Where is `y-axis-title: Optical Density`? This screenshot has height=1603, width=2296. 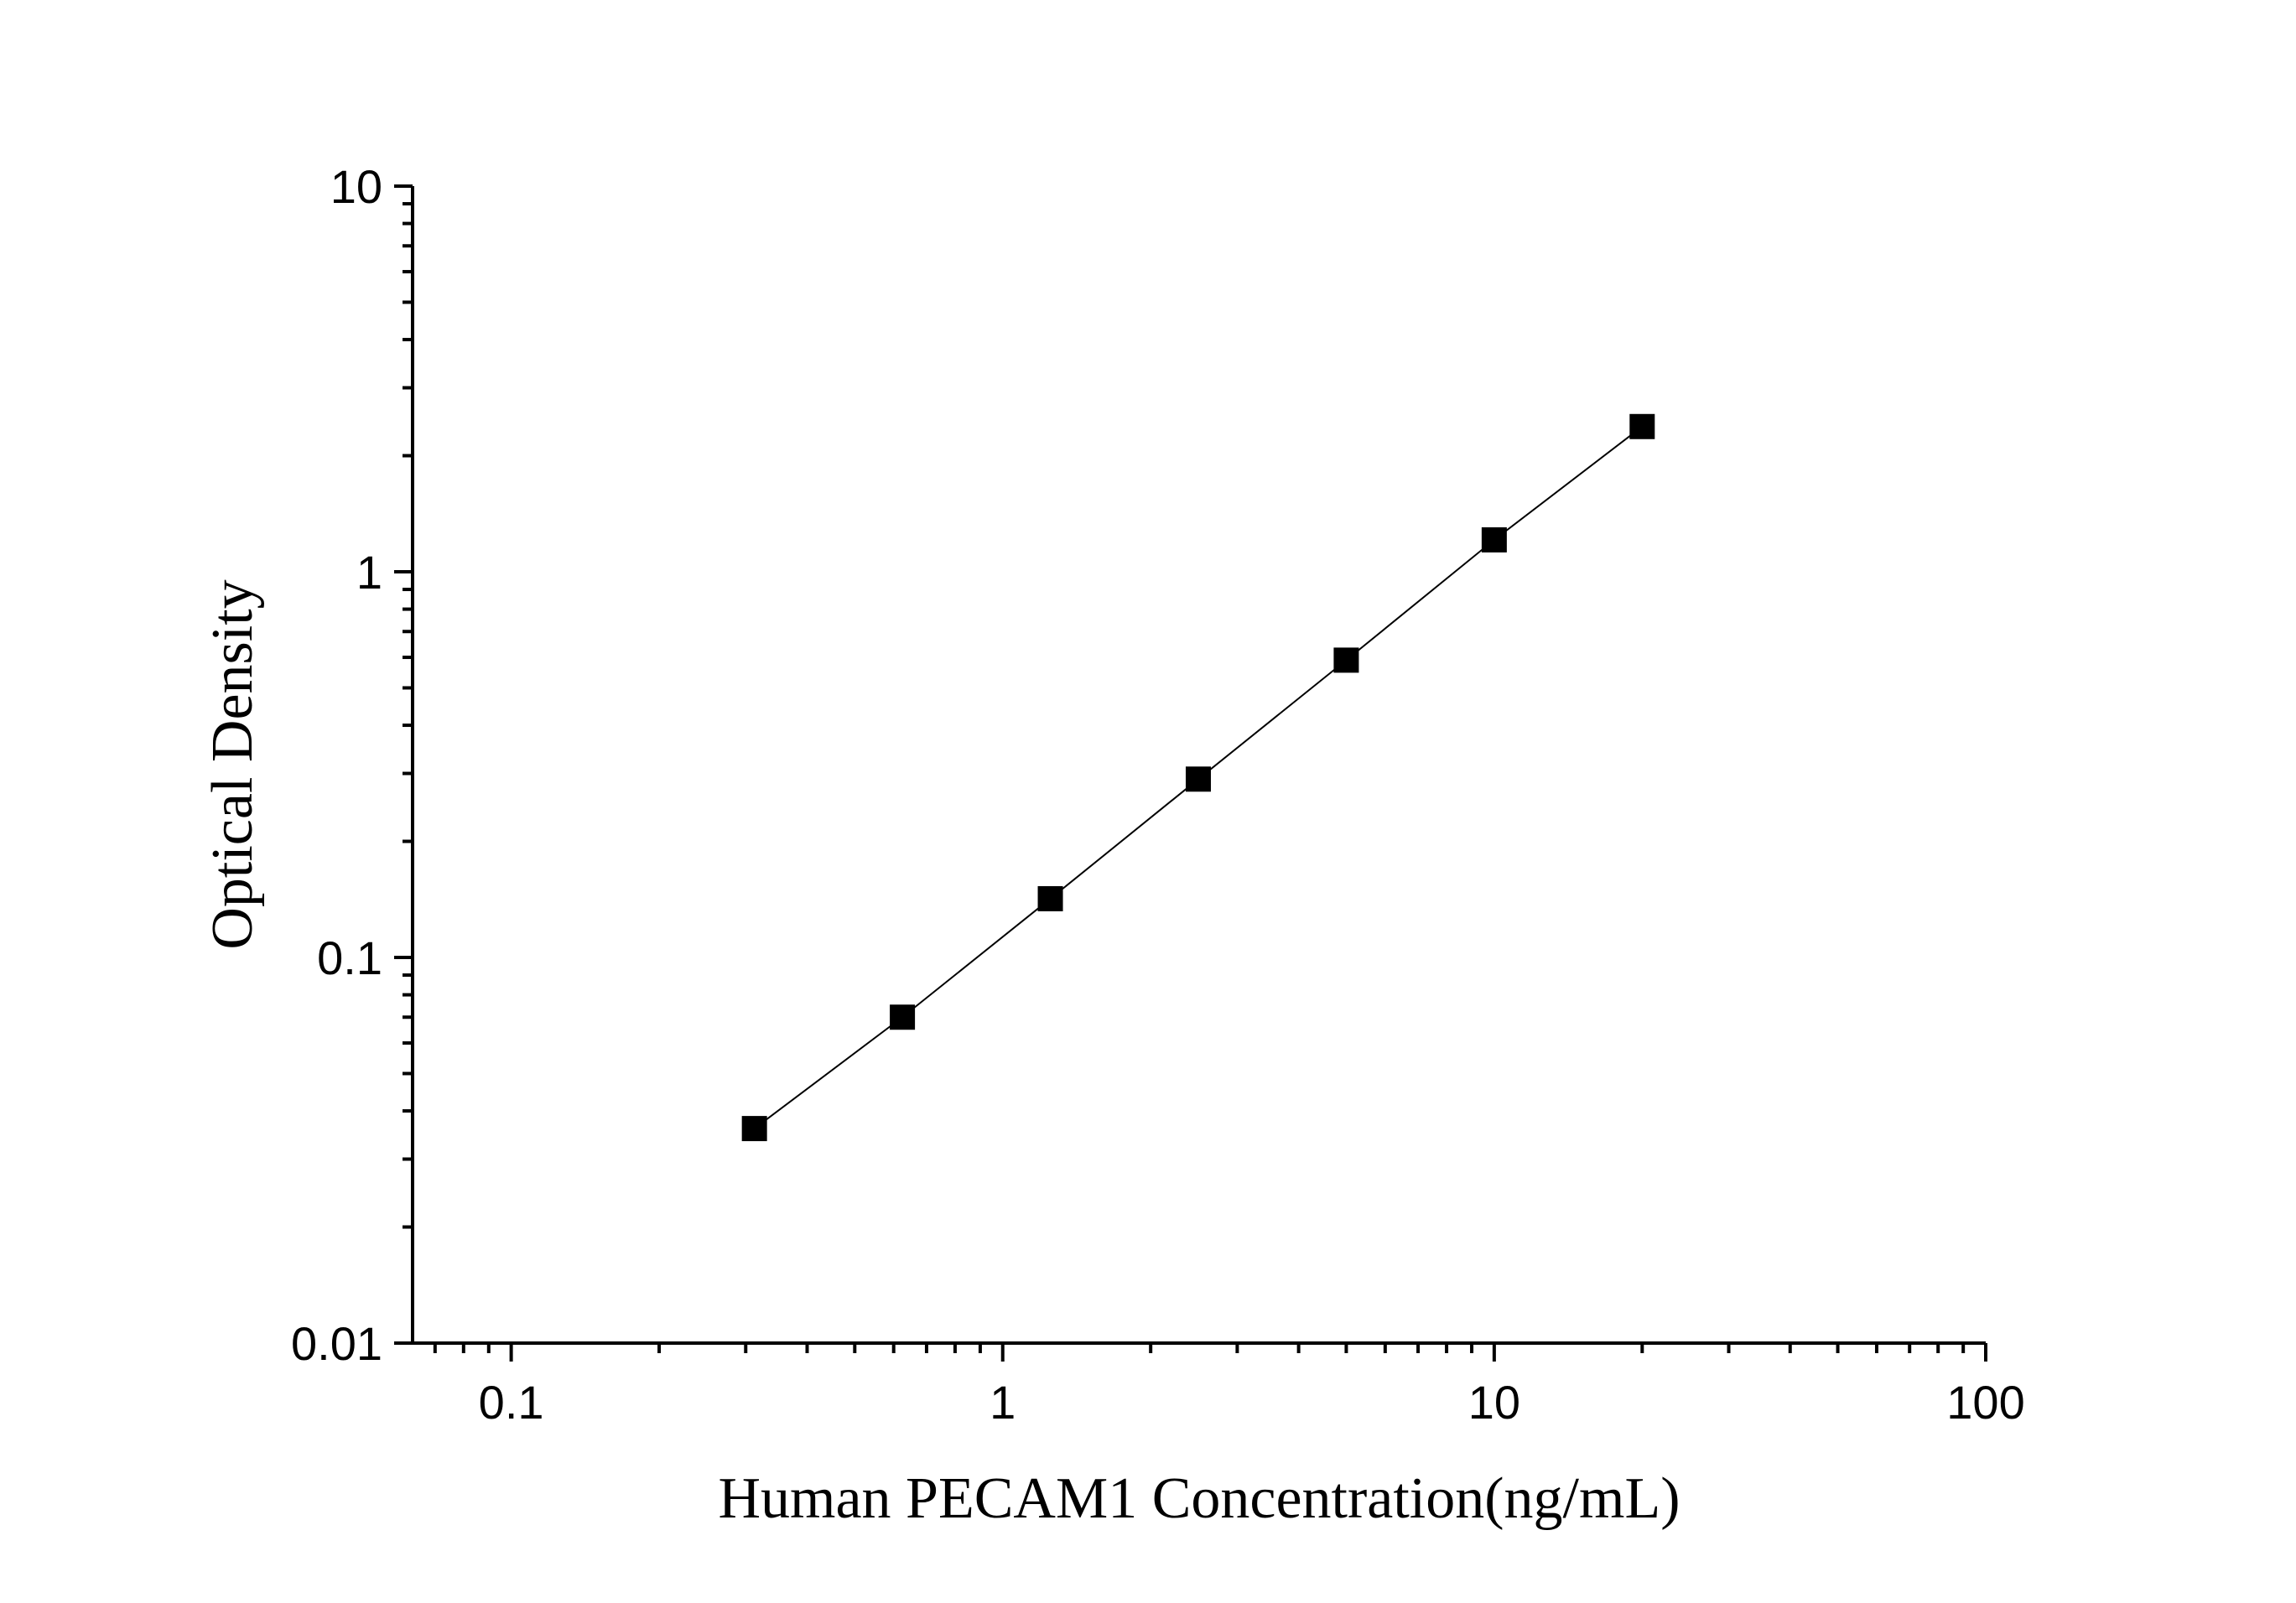
y-axis-title: Optical Density is located at coordinates (232, 764).